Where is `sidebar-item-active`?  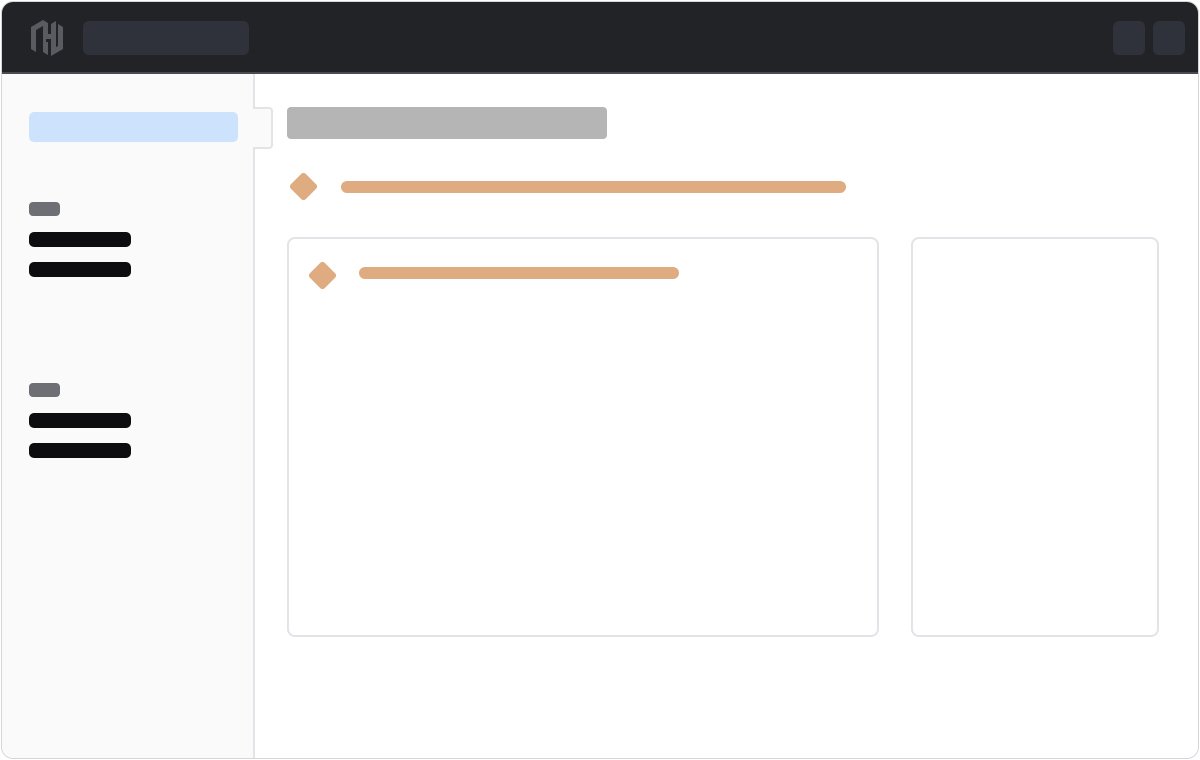 sidebar-item-active is located at coordinates (133, 127).